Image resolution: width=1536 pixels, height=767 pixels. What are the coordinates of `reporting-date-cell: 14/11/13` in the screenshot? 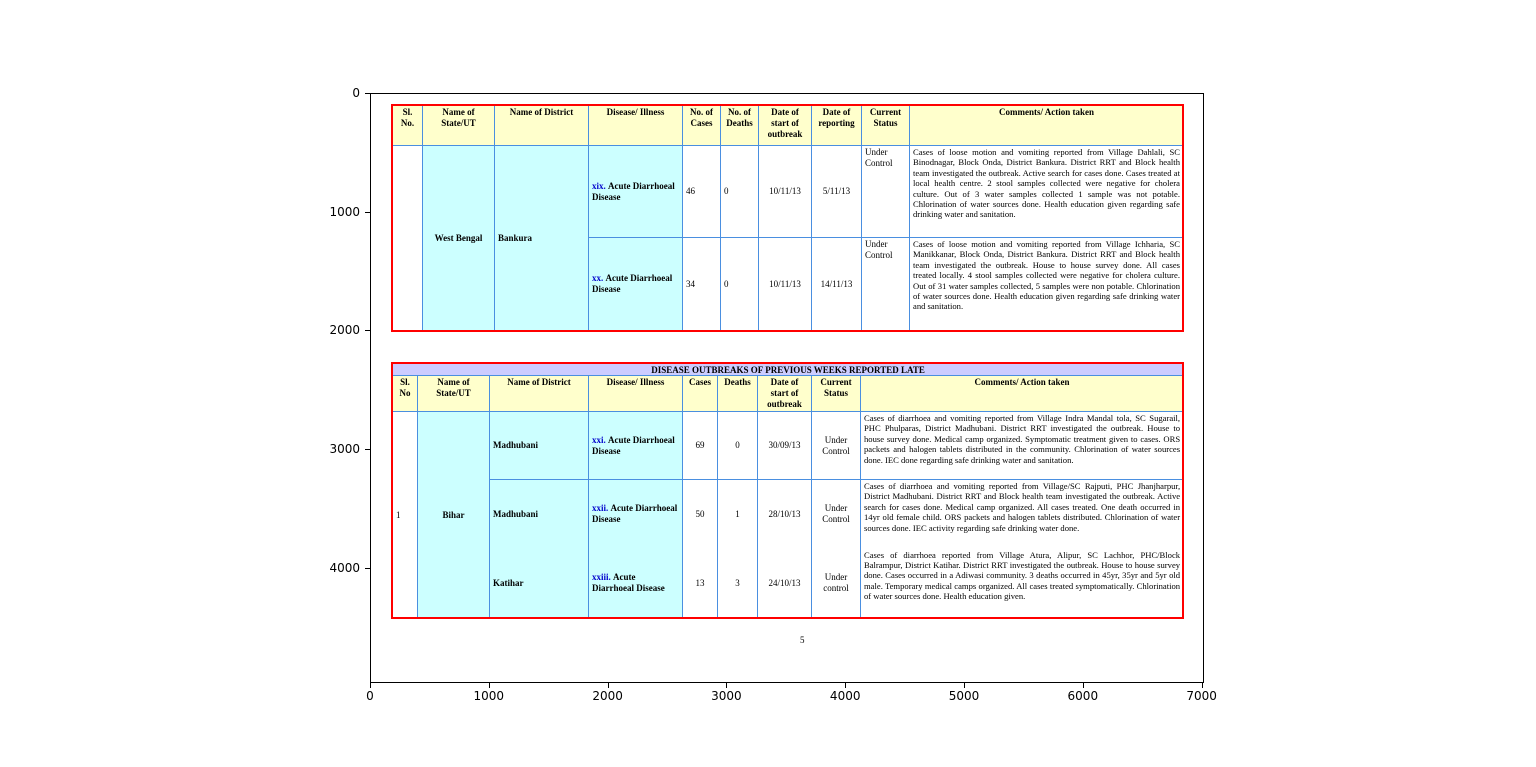 It's located at (836, 284).